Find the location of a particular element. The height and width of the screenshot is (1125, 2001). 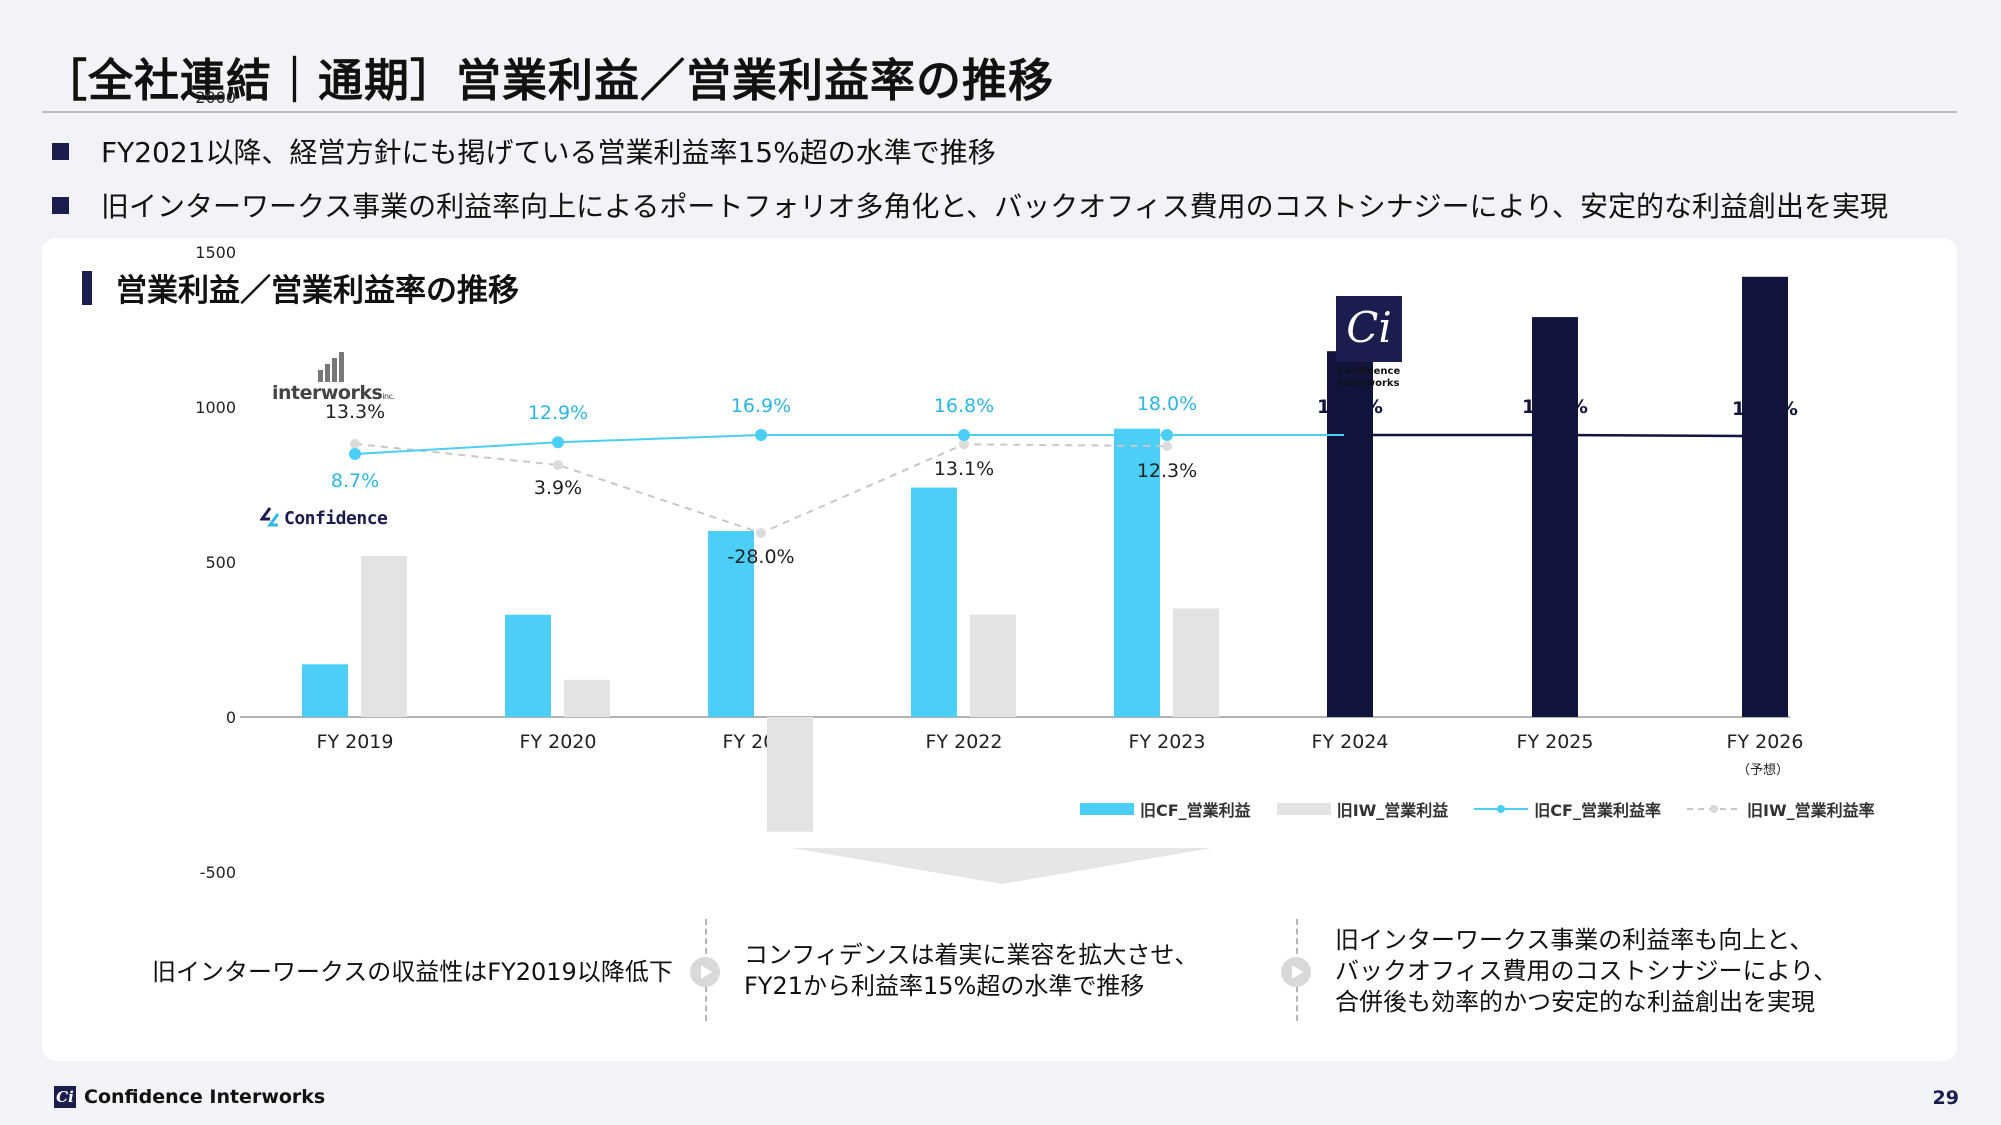

summary-middle: コンフィデンスは着実に業容を拡大させ、 FY21から利益率15%超の水準で推移 is located at coordinates (971, 971).